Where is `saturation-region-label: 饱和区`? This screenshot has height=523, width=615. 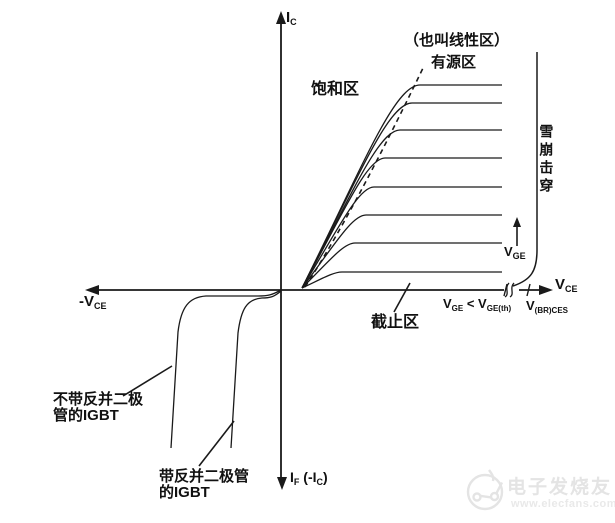 saturation-region-label: 饱和区 is located at coordinates (335, 89).